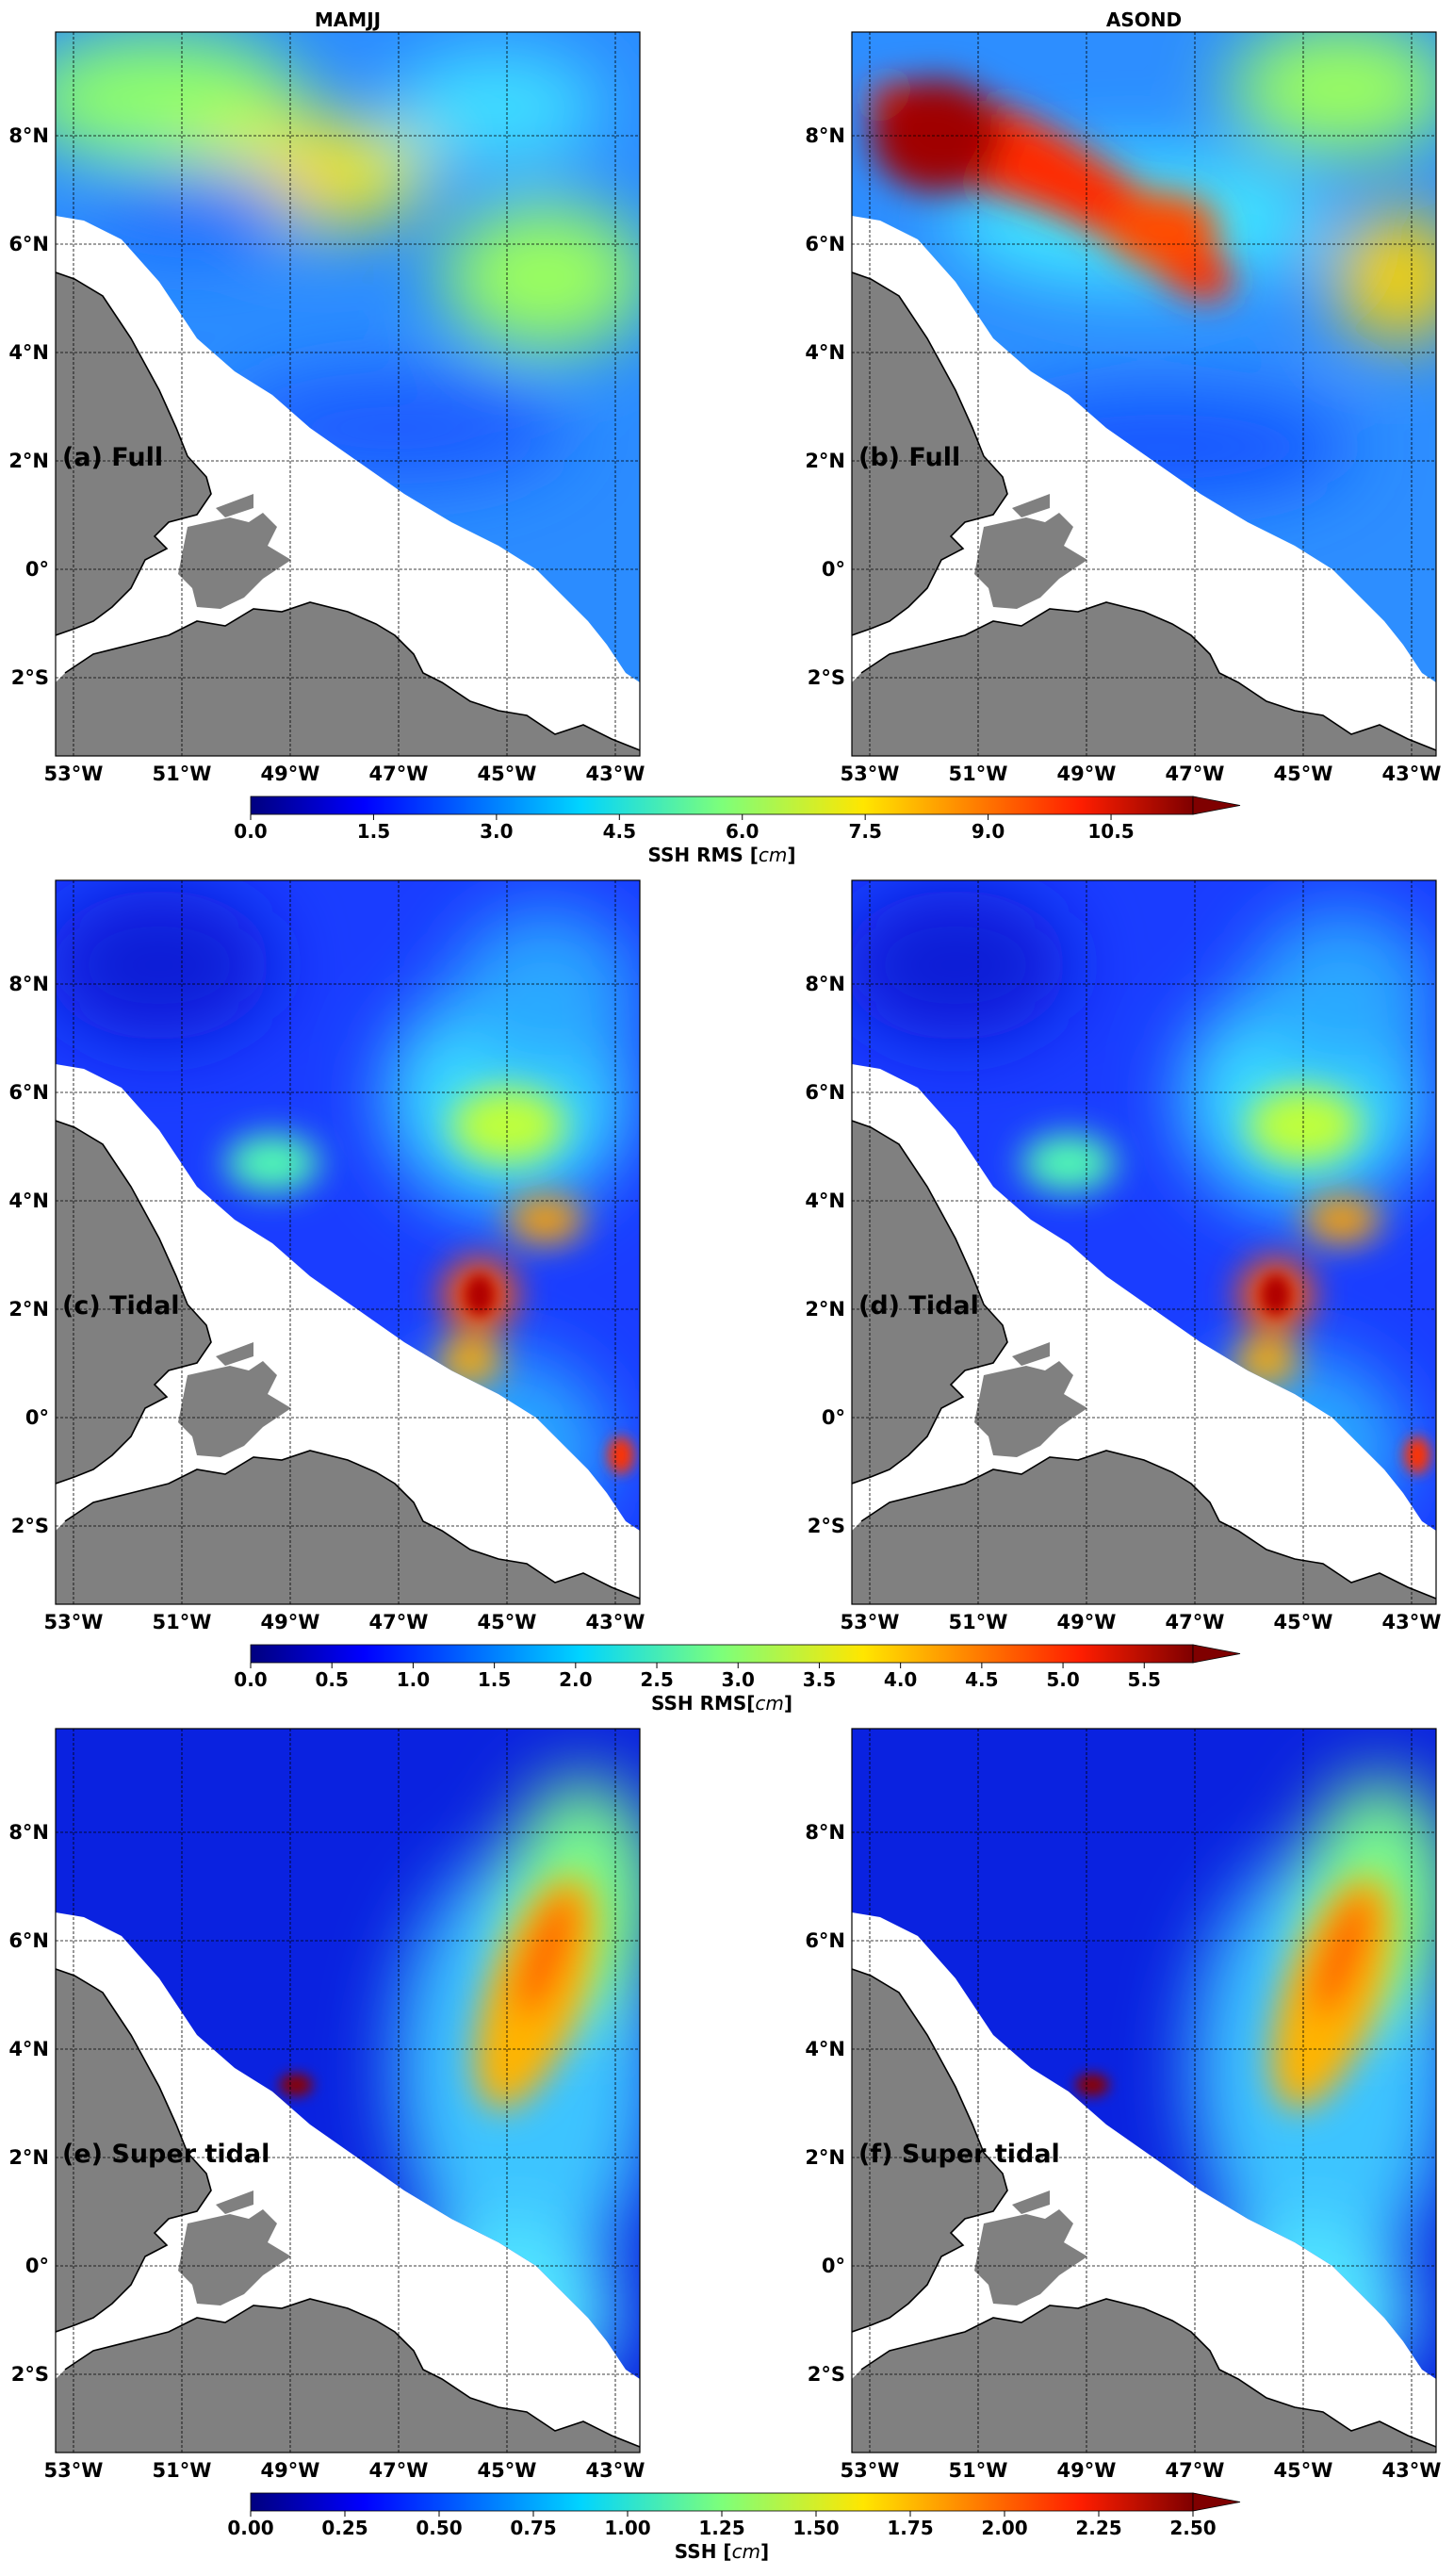  What do you see at coordinates (1098, 2528) in the screenshot?
I see `colorbar-tick-label: 2.25` at bounding box center [1098, 2528].